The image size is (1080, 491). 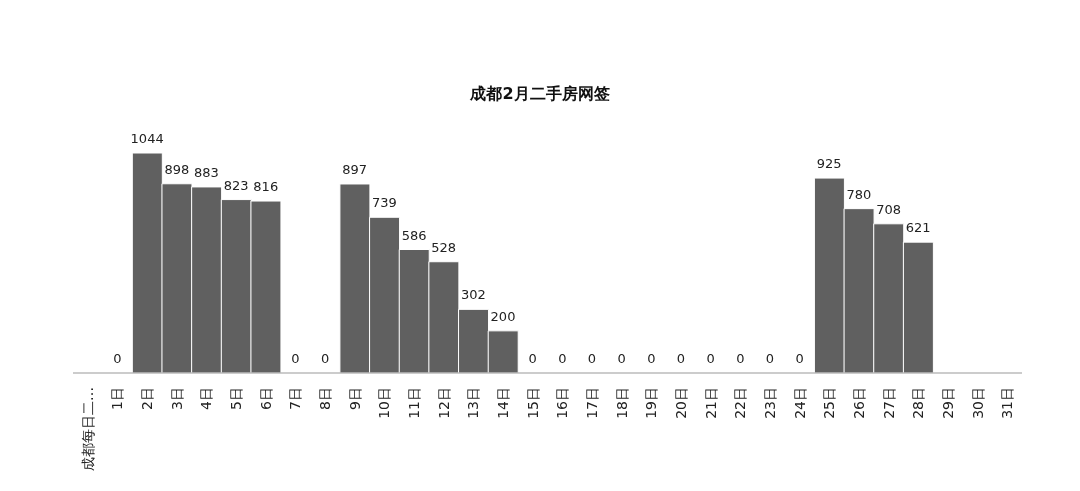 What do you see at coordinates (266, 187) in the screenshot?
I see `data-label: 816` at bounding box center [266, 187].